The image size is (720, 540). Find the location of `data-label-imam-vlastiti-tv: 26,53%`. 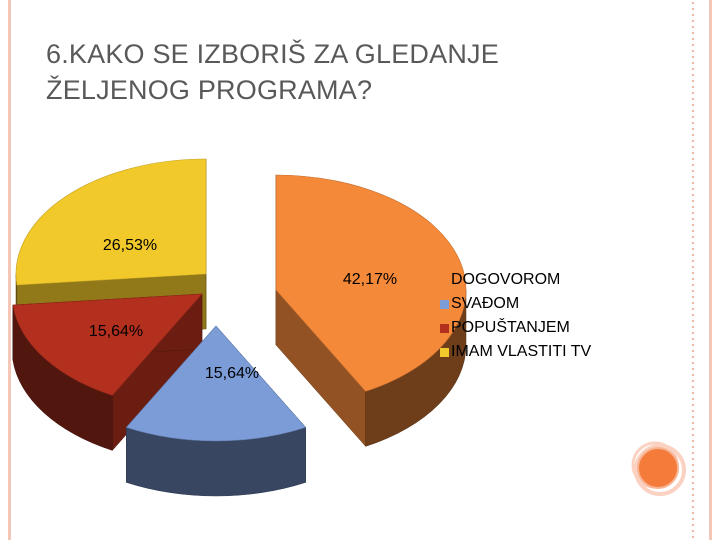

data-label-imam-vlastiti-tv: 26,53% is located at coordinates (130, 245).